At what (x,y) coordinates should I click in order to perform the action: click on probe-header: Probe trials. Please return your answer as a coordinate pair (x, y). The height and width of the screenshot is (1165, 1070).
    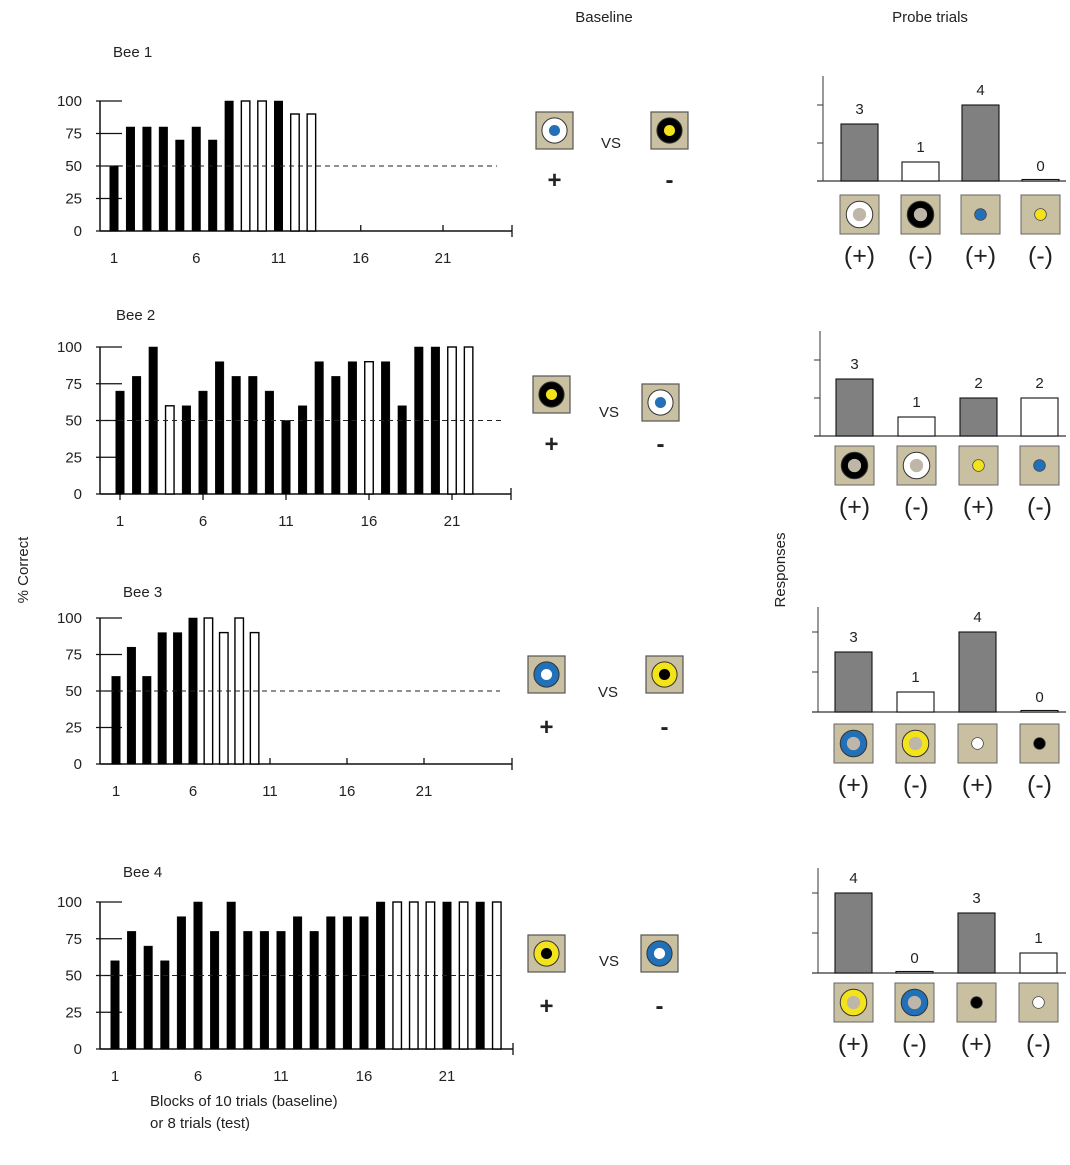
    Looking at the image, I should click on (930, 17).